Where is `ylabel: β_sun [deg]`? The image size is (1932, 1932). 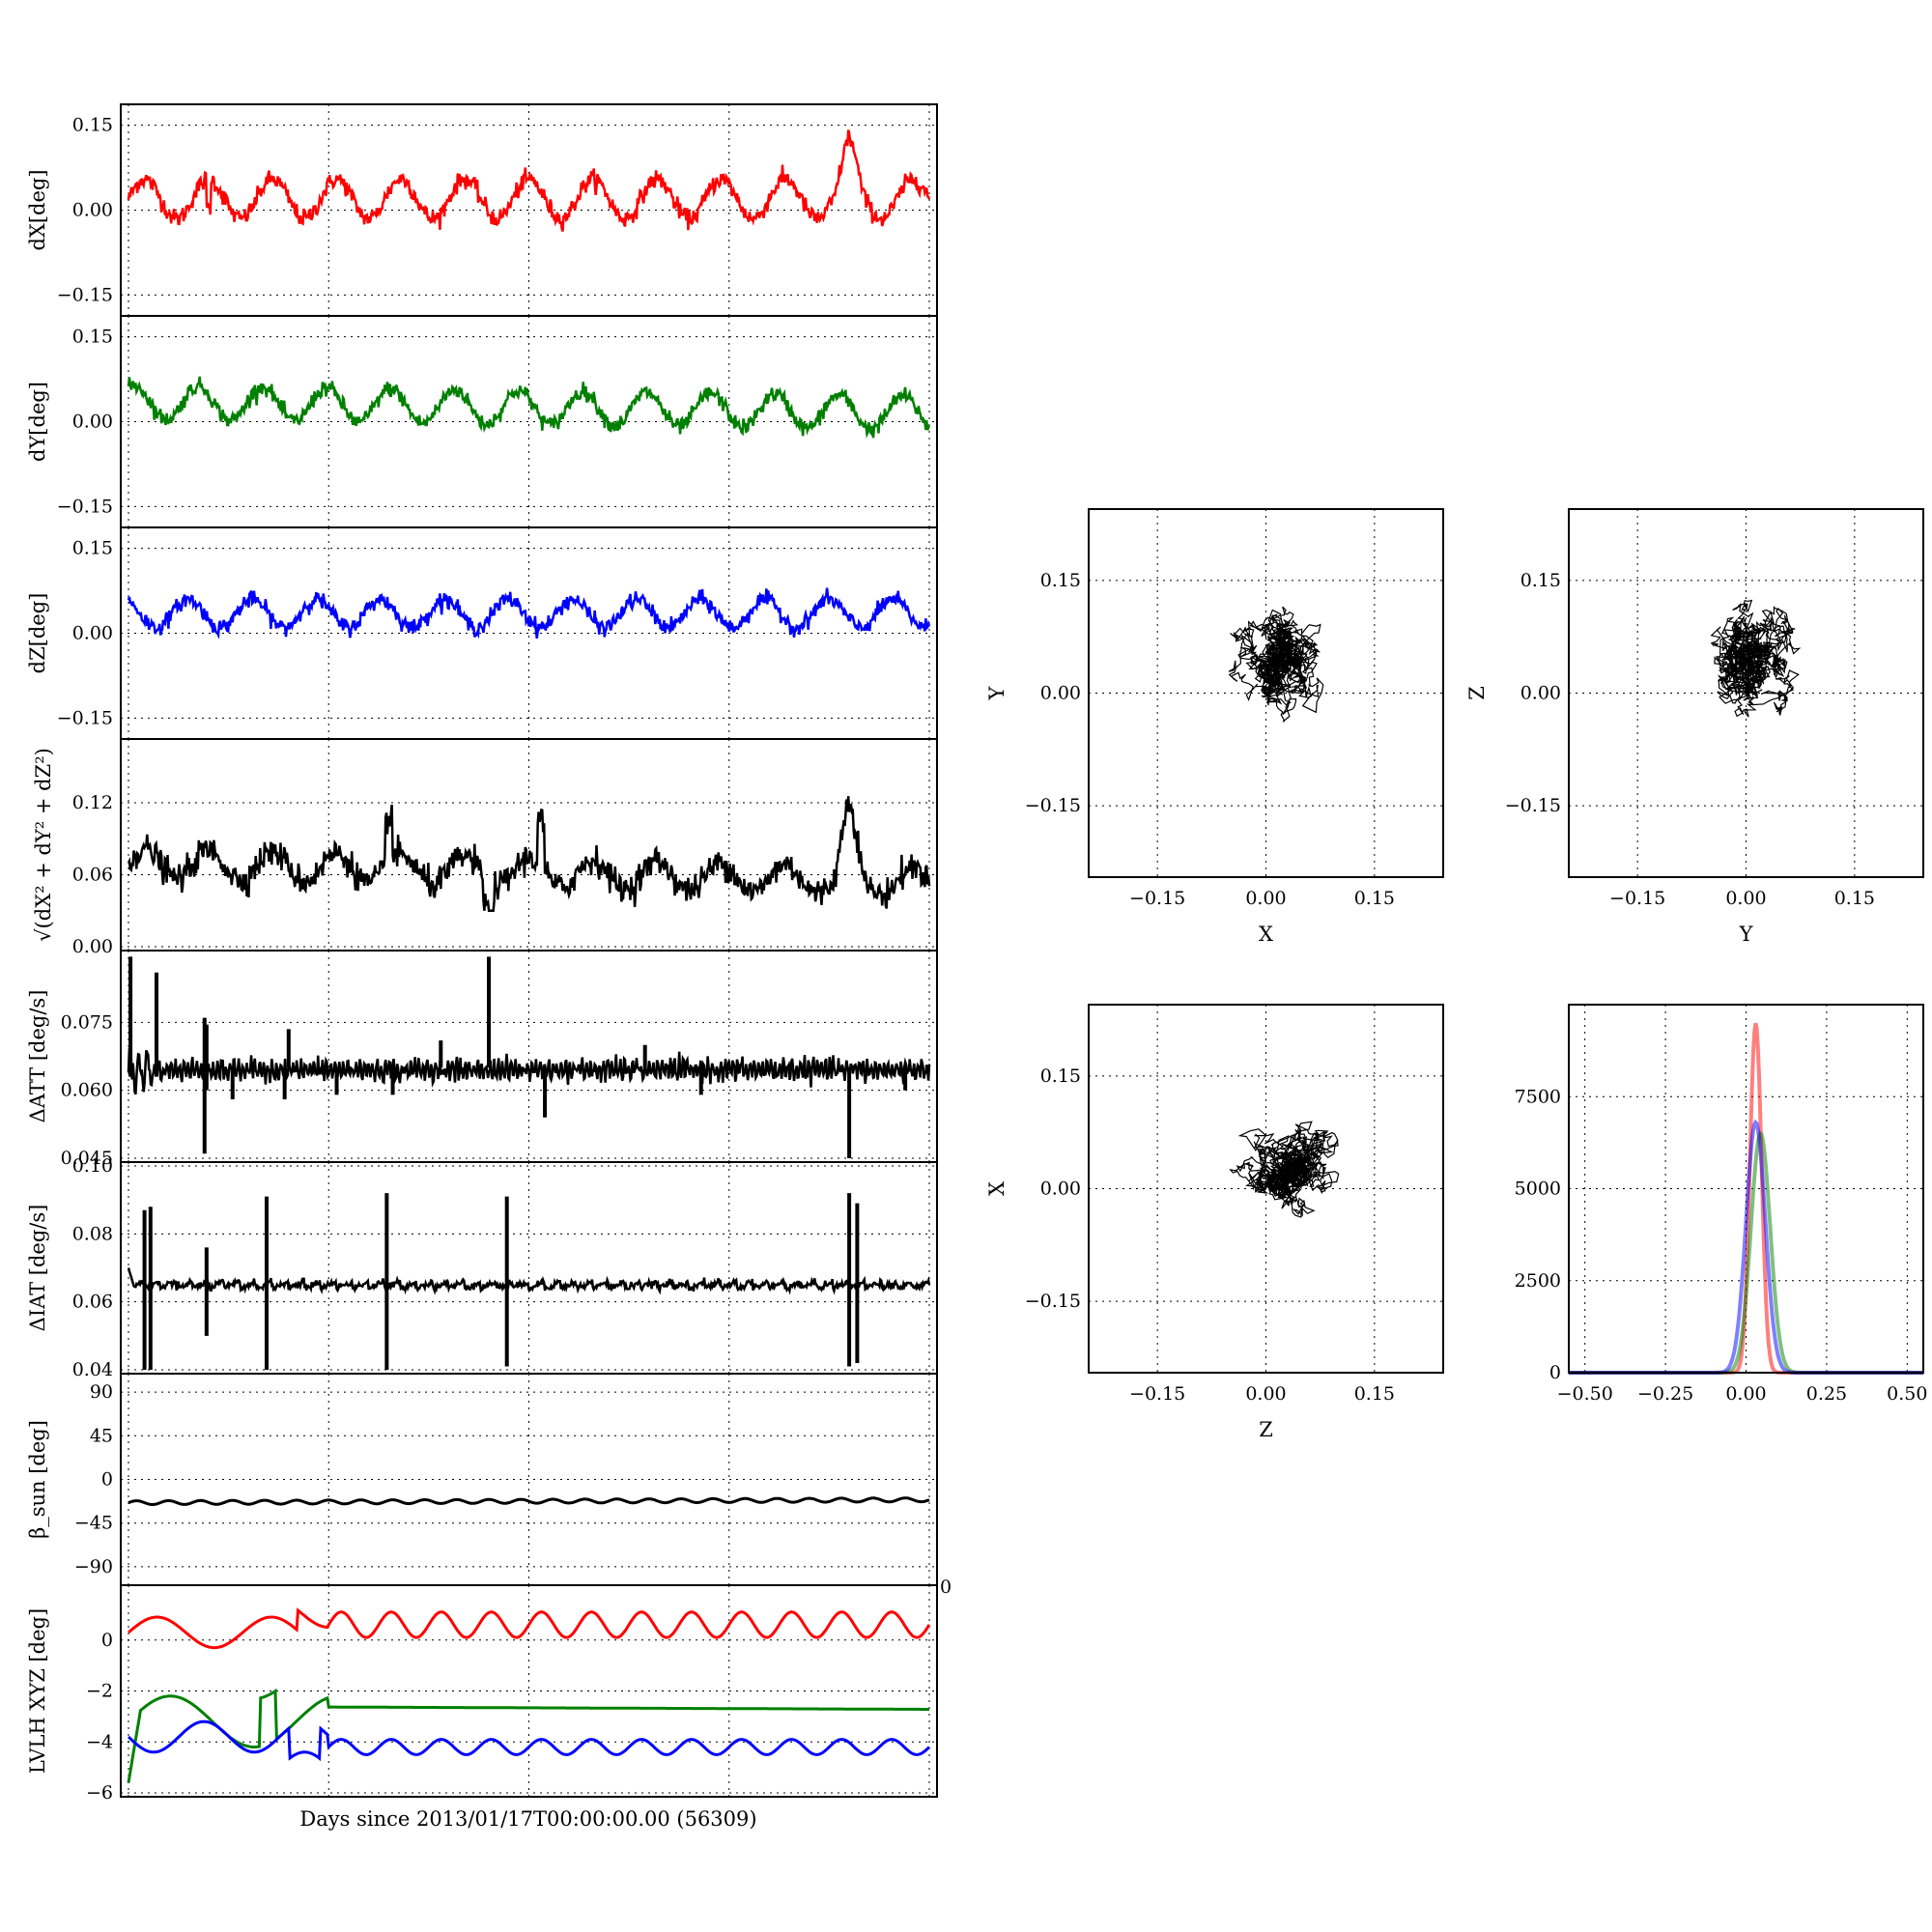
ylabel: β_sun [deg] is located at coordinates (37, 1479).